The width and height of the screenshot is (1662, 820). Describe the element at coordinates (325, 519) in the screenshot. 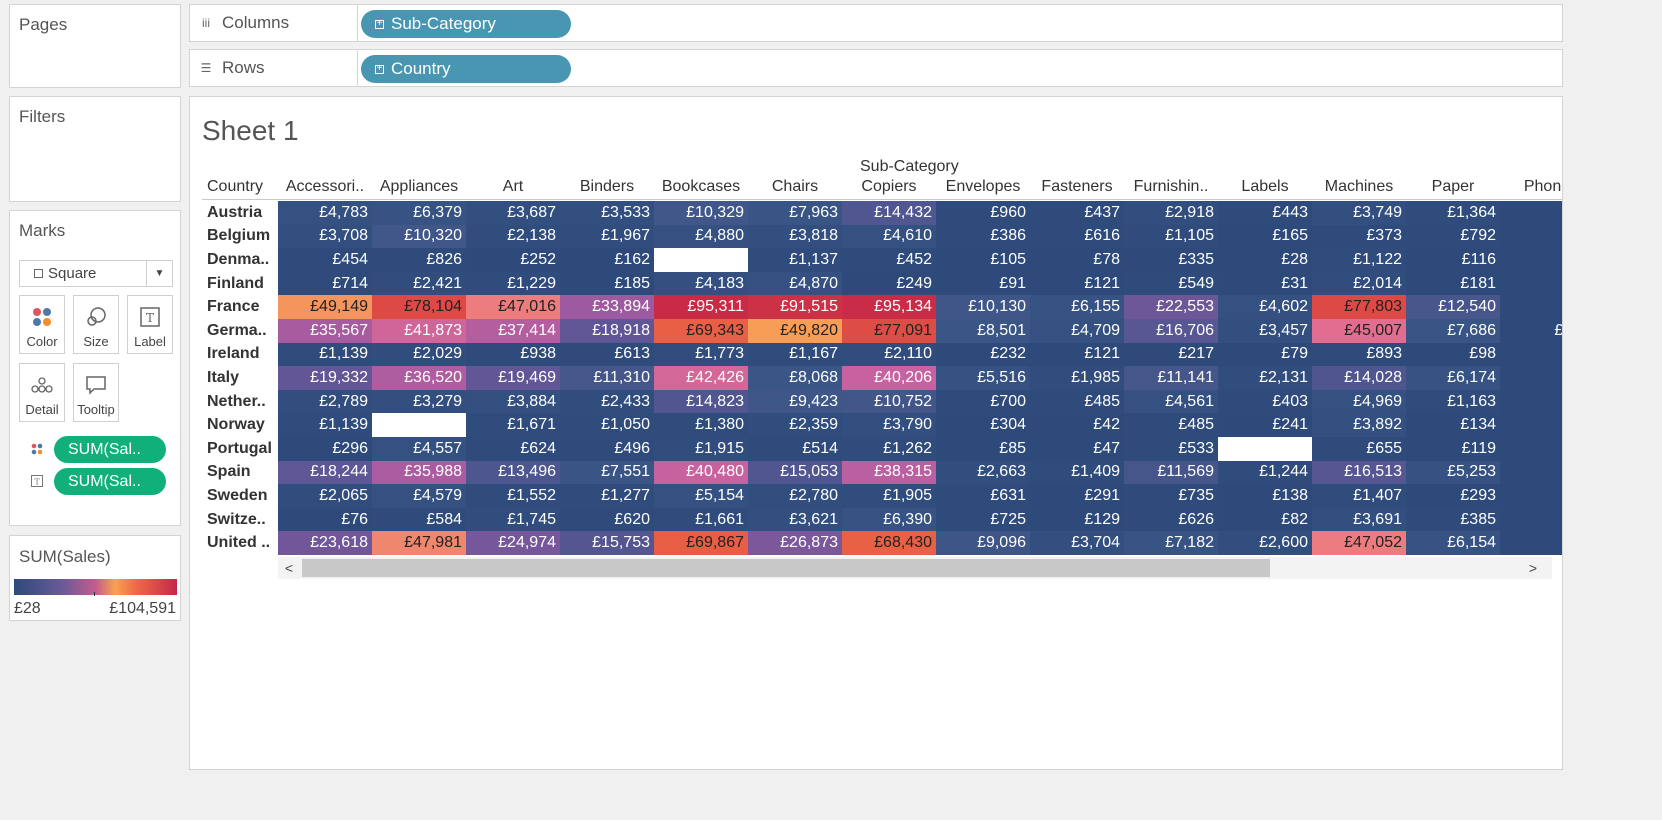

I see `table-cell: £76` at that location.